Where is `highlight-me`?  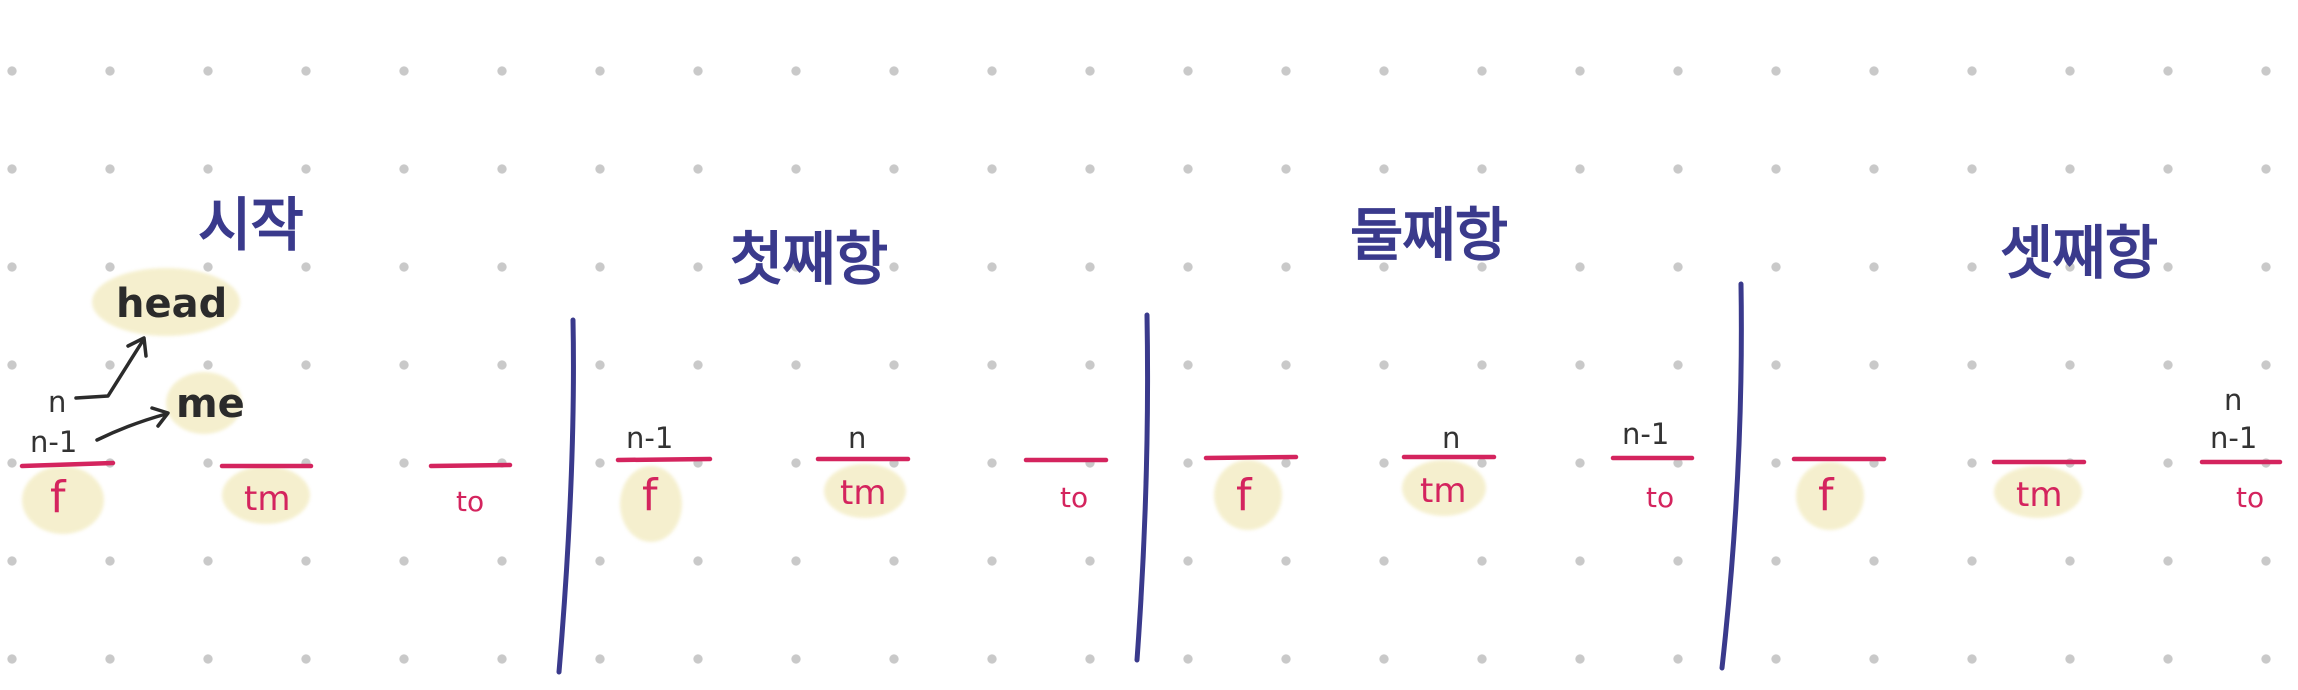 highlight-me is located at coordinates (204, 403).